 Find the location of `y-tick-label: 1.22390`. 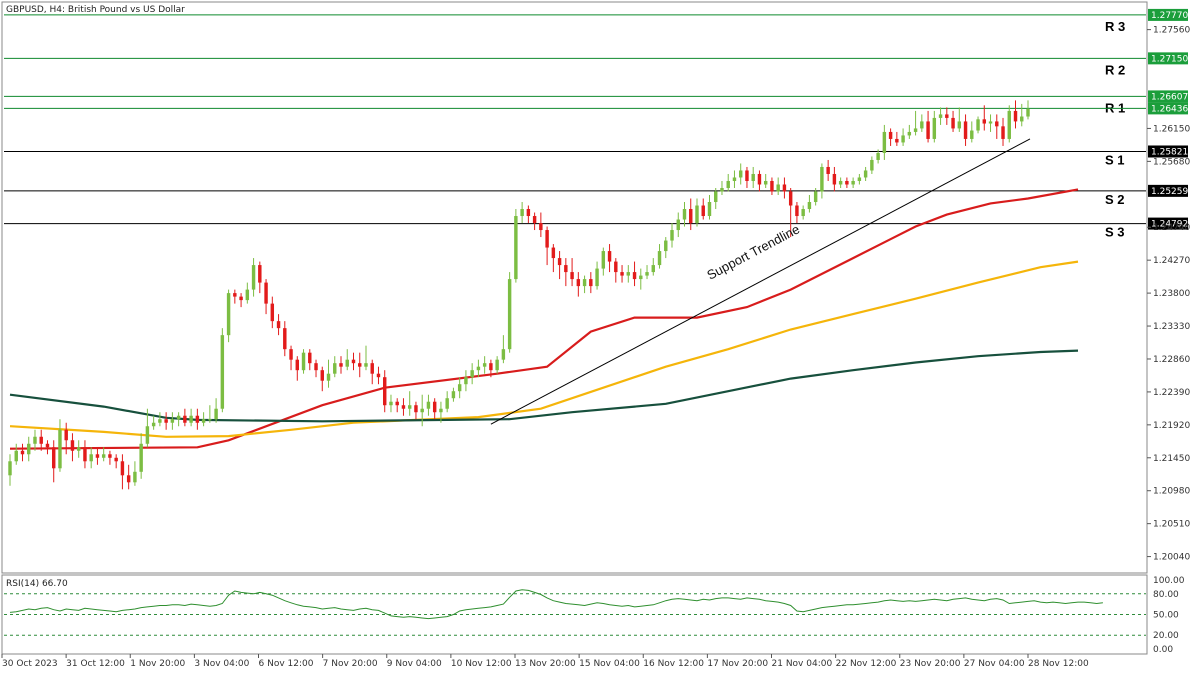

y-tick-label: 1.22390 is located at coordinates (1171, 393).